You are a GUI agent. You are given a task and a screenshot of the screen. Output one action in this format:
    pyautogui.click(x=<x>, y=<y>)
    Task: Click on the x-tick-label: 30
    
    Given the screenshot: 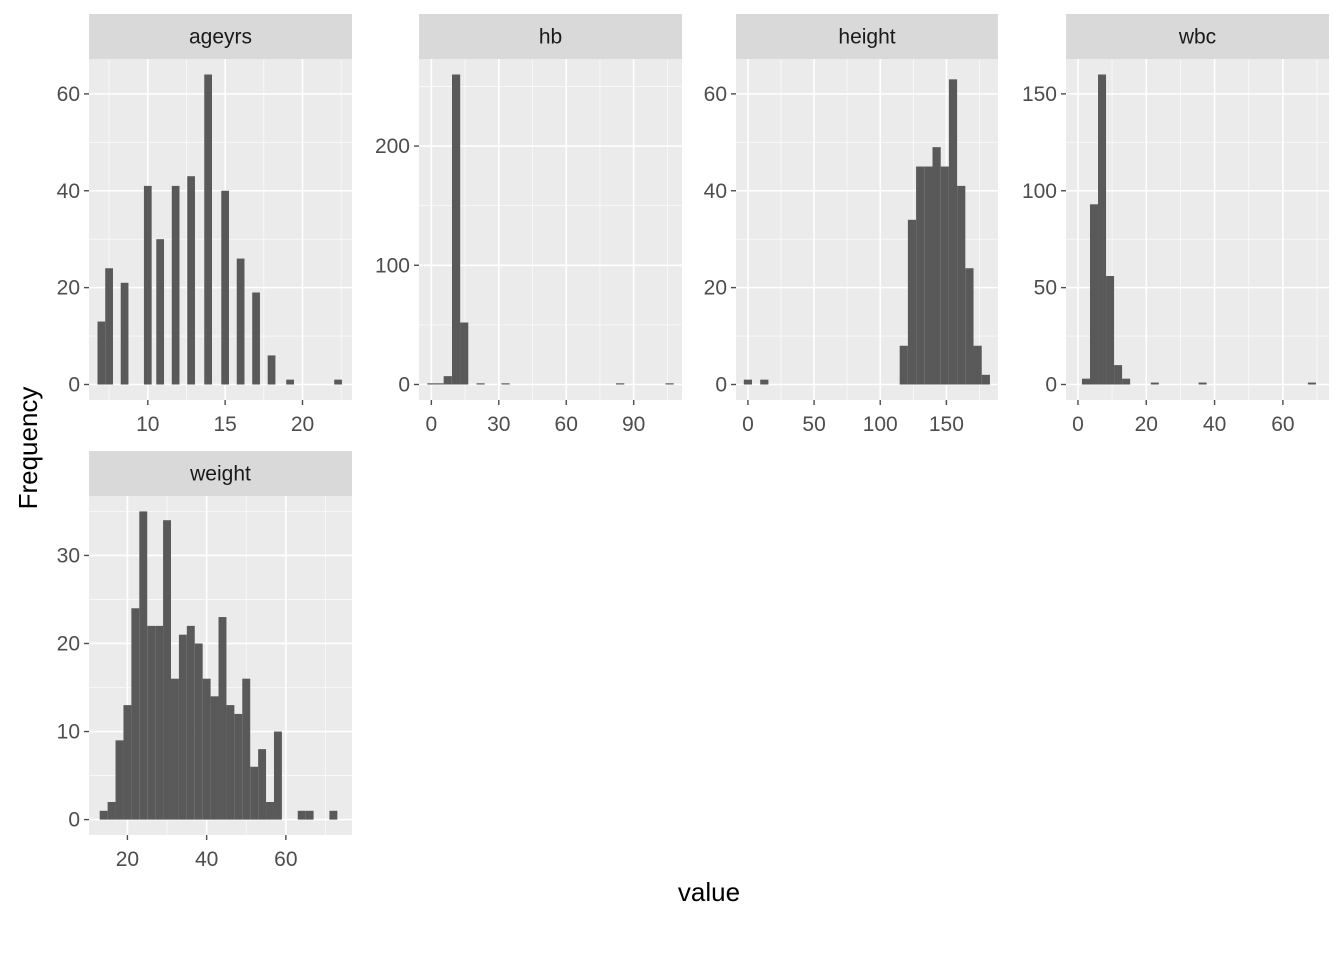 What is the action you would take?
    pyautogui.click(x=498, y=424)
    